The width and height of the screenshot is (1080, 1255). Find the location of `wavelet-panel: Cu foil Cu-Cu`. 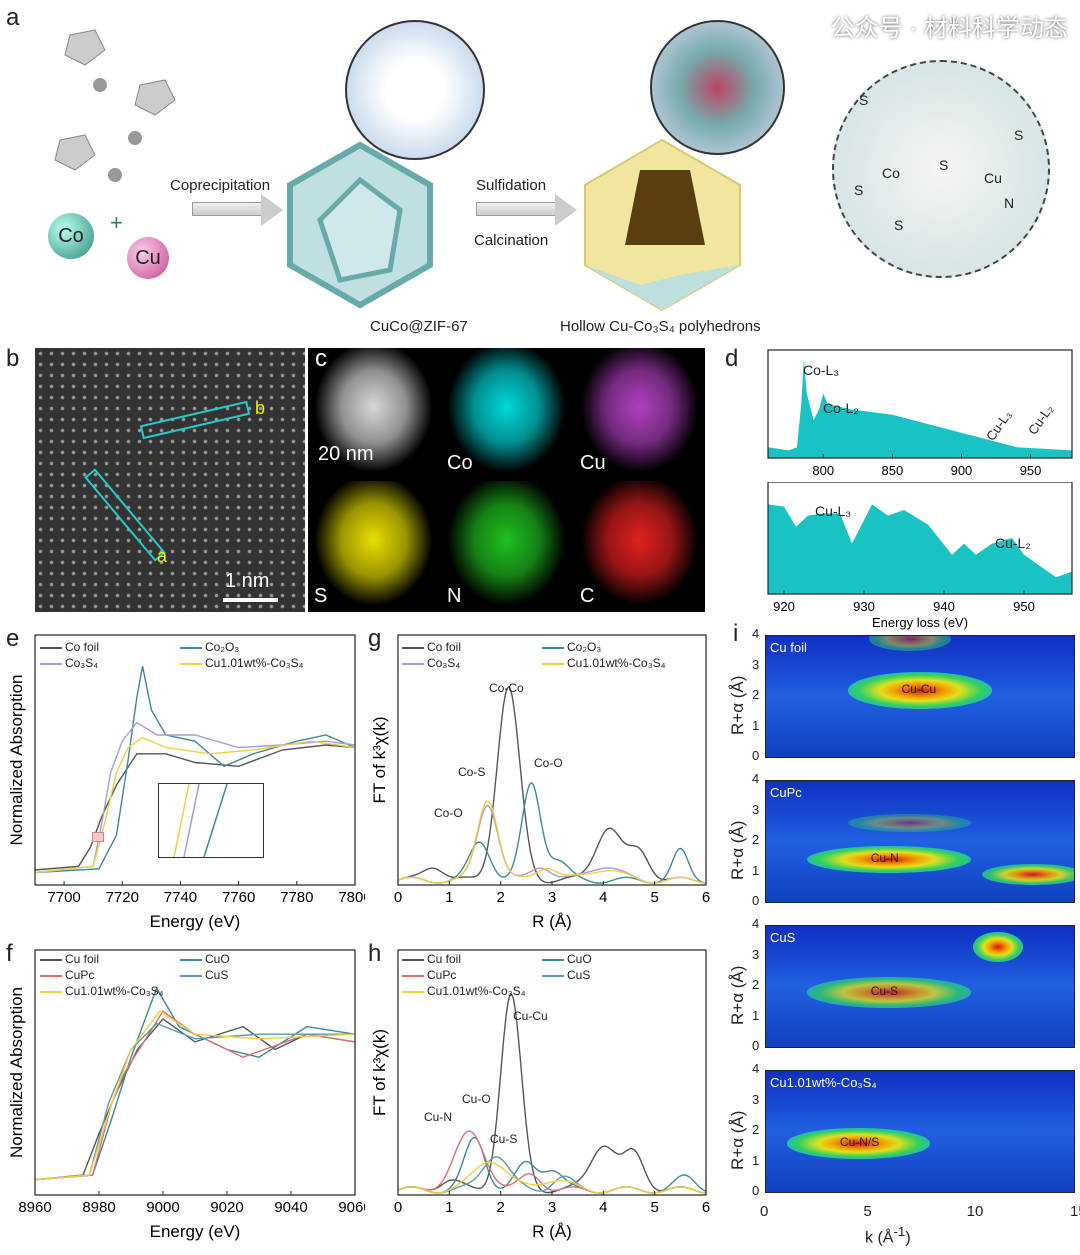

wavelet-panel: Cu foil Cu-Cu is located at coordinates (920, 696).